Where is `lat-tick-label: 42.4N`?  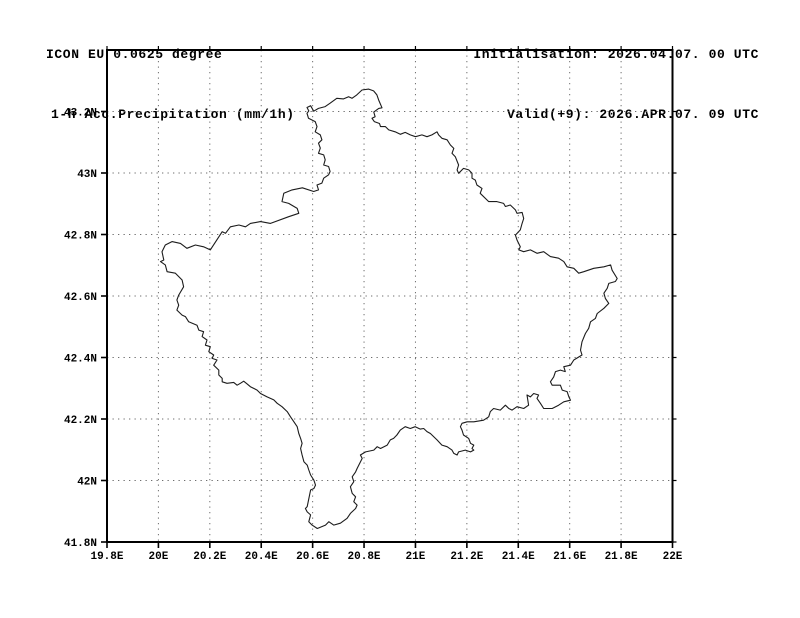 lat-tick-label: 42.4N is located at coordinates (80, 360).